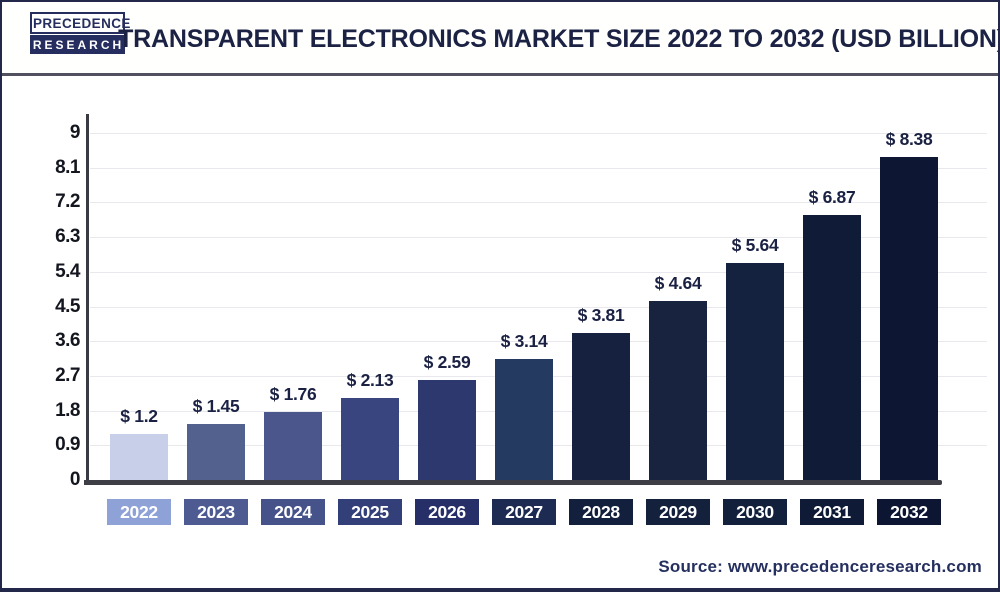 This screenshot has height=592, width=1000. What do you see at coordinates (139, 415) in the screenshot?
I see `bar-value-label: $ 1.2` at bounding box center [139, 415].